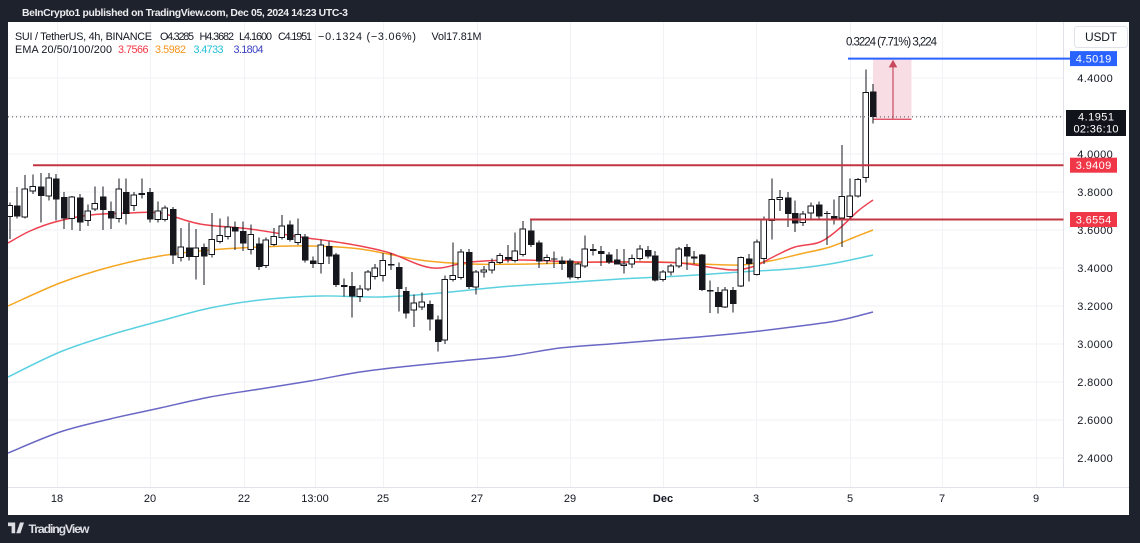 This screenshot has height=543, width=1140. I want to click on svg-text: 22, so click(244, 499).